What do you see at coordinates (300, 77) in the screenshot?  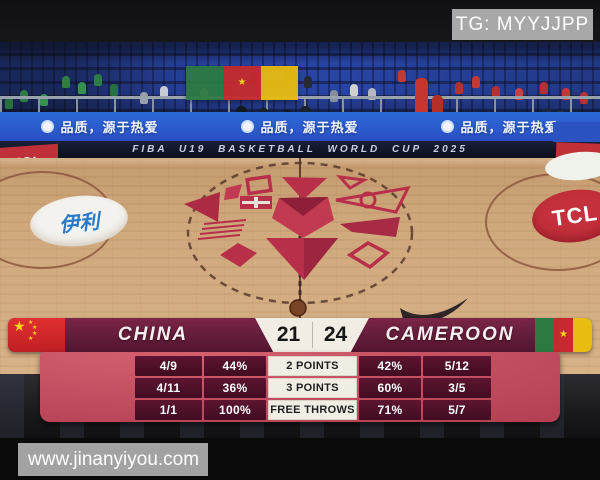 I see `stands` at bounding box center [300, 77].